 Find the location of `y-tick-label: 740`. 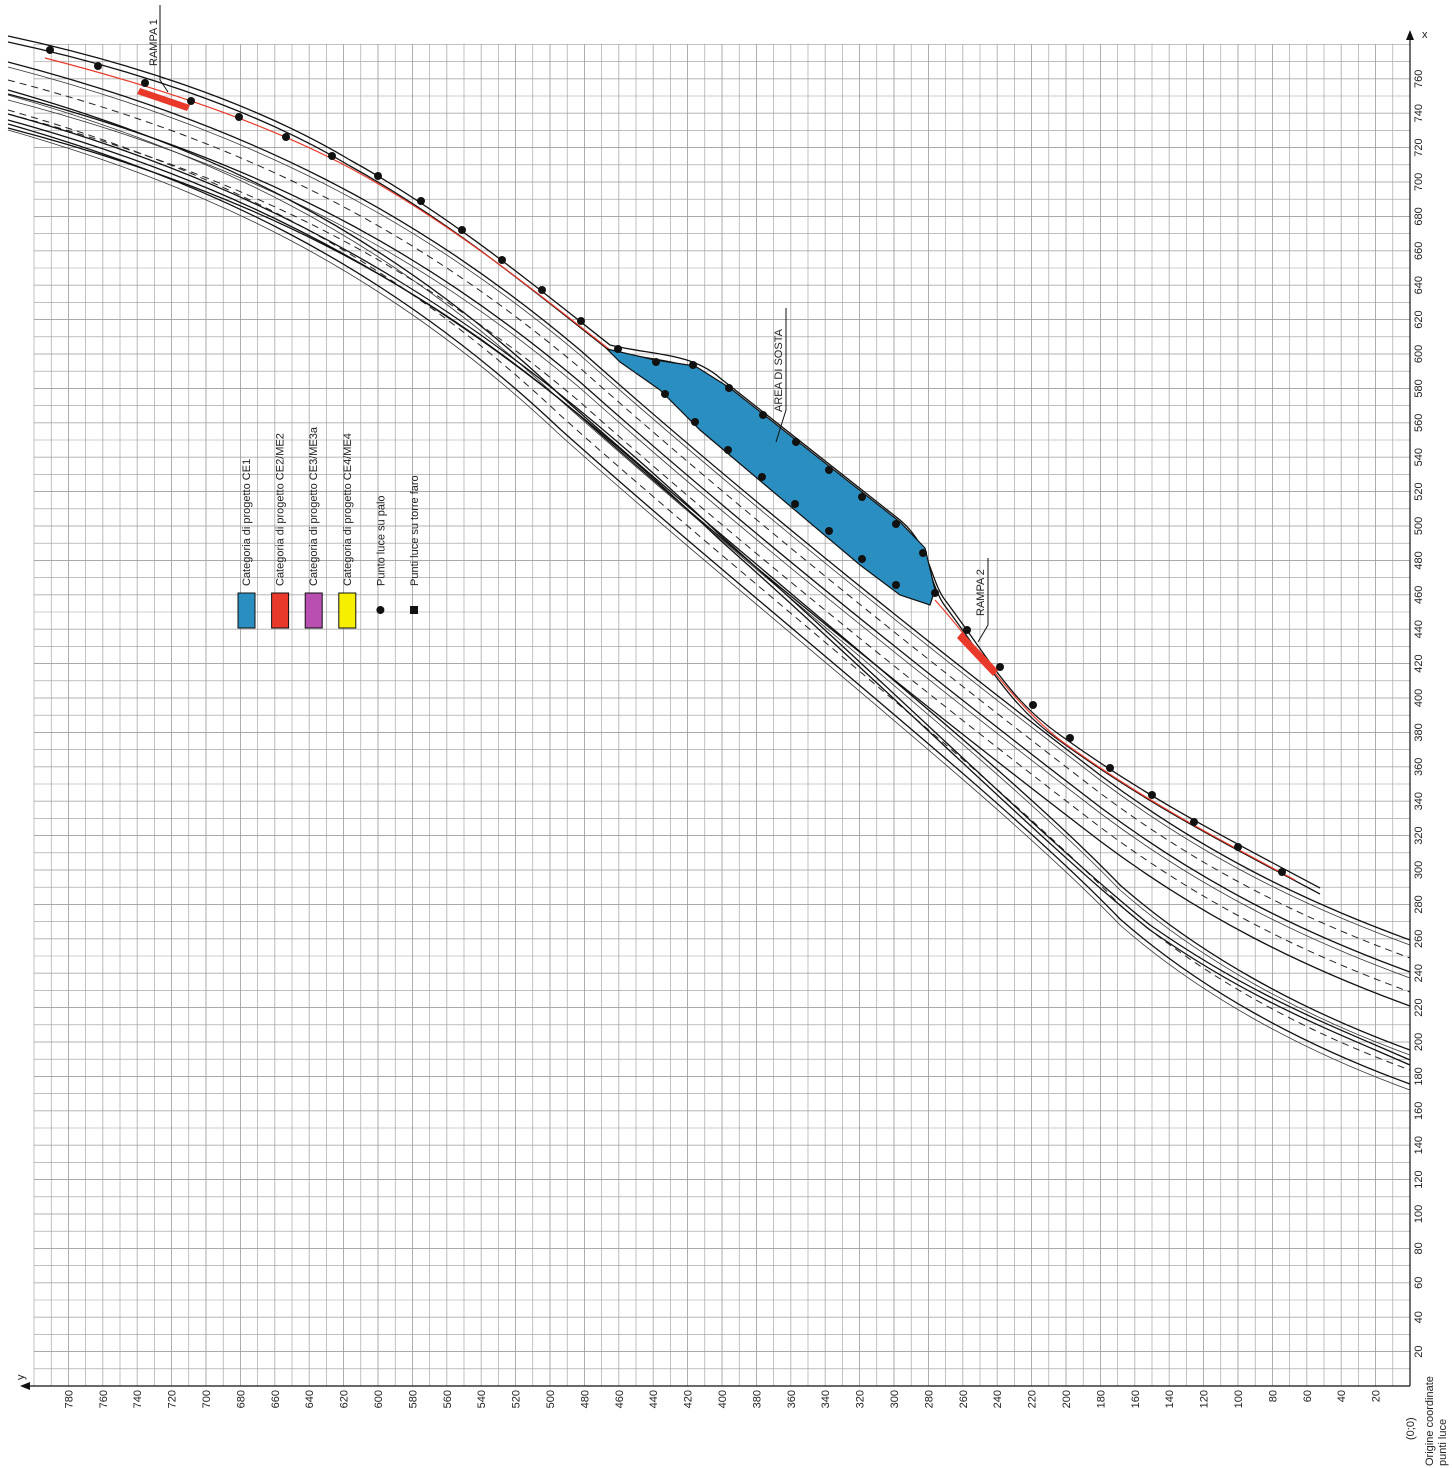

y-tick-label: 740 is located at coordinates (138, 1399).